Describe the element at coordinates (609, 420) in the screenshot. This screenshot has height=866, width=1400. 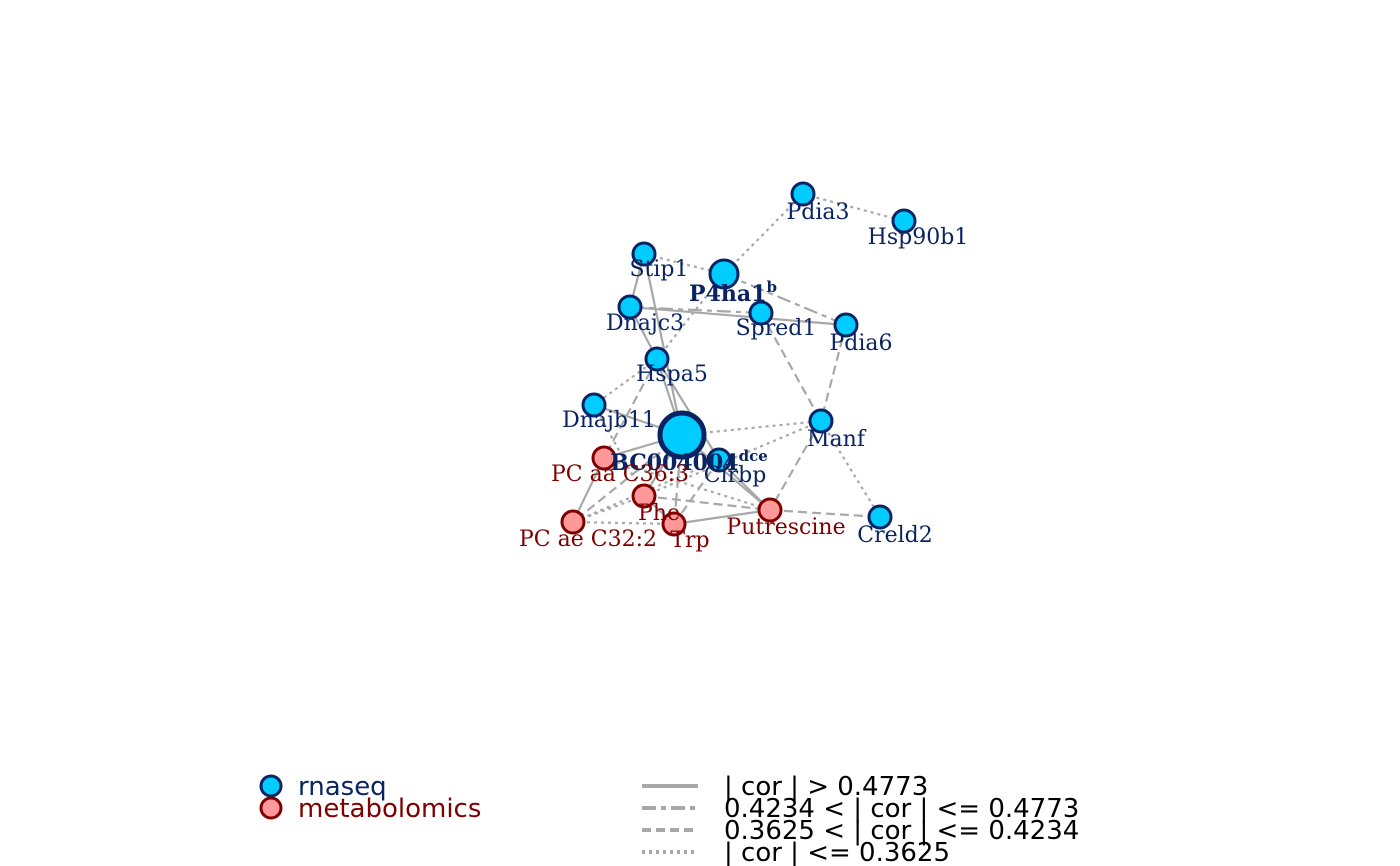
I see `node-label-dnajb11: Dnajb11` at that location.